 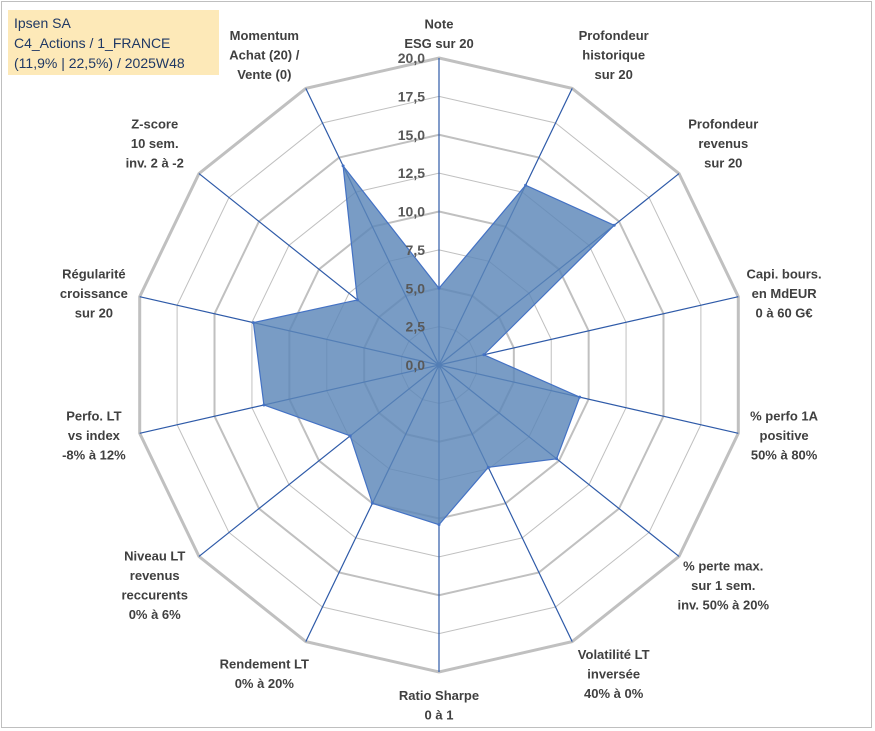 What do you see at coordinates (411, 135) in the screenshot?
I see `tick-label: 15,0` at bounding box center [411, 135].